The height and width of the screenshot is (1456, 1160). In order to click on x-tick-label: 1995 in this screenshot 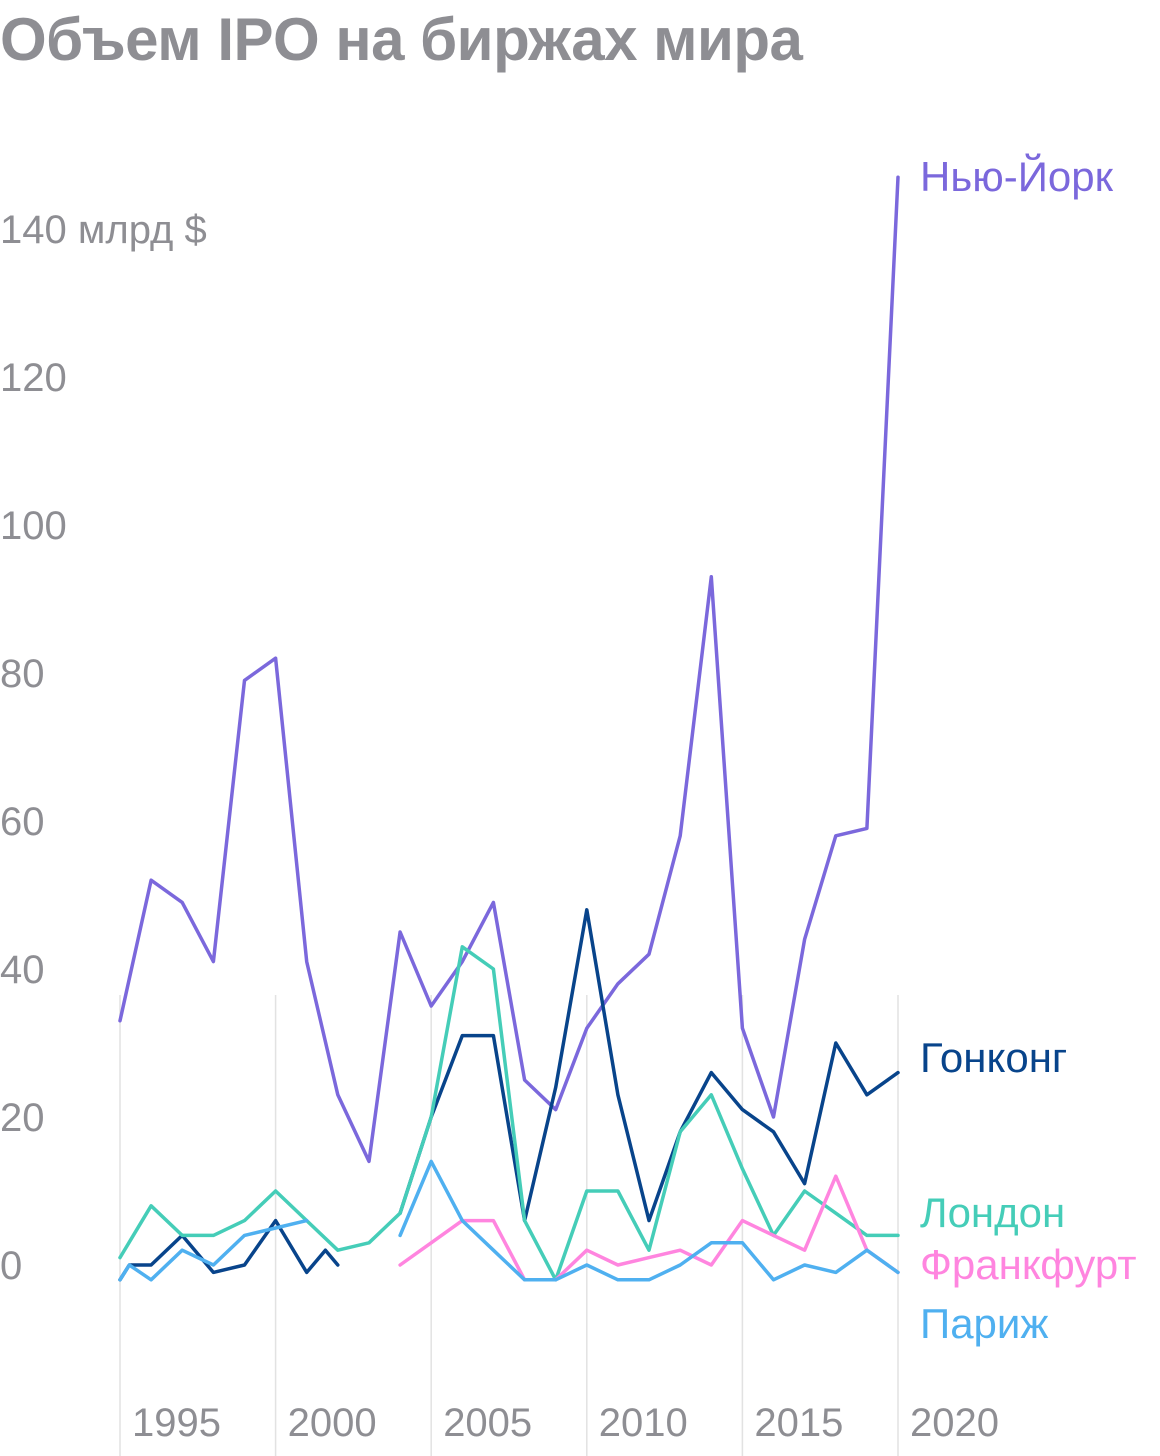, I will do `click(176, 1423)`.